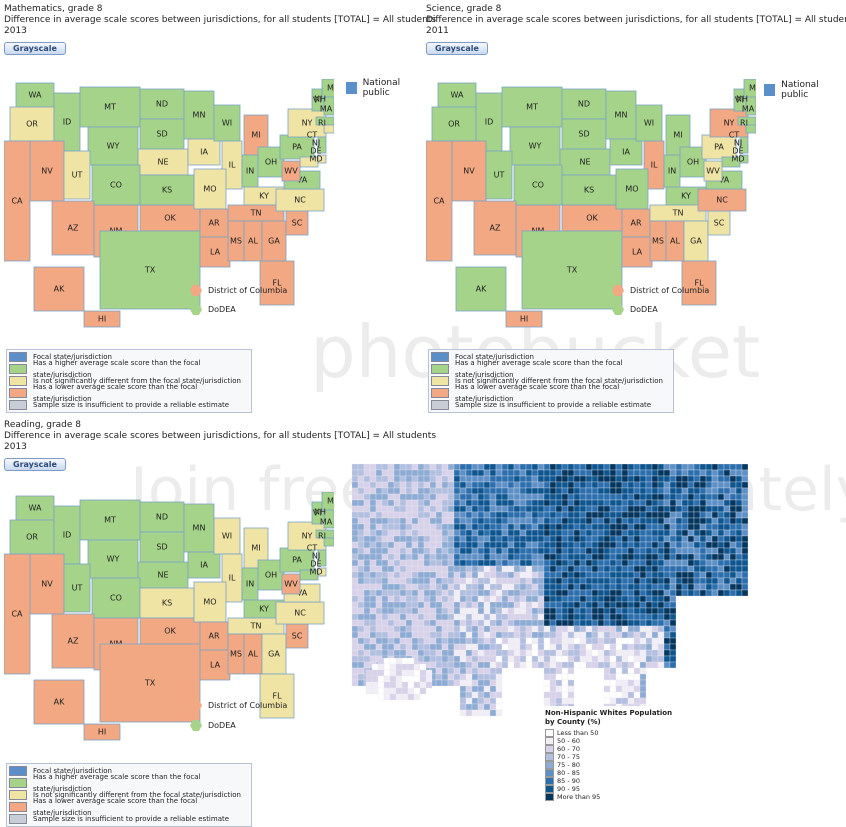 The height and width of the screenshot is (827, 846). I want to click on state-label: GA, so click(274, 654).